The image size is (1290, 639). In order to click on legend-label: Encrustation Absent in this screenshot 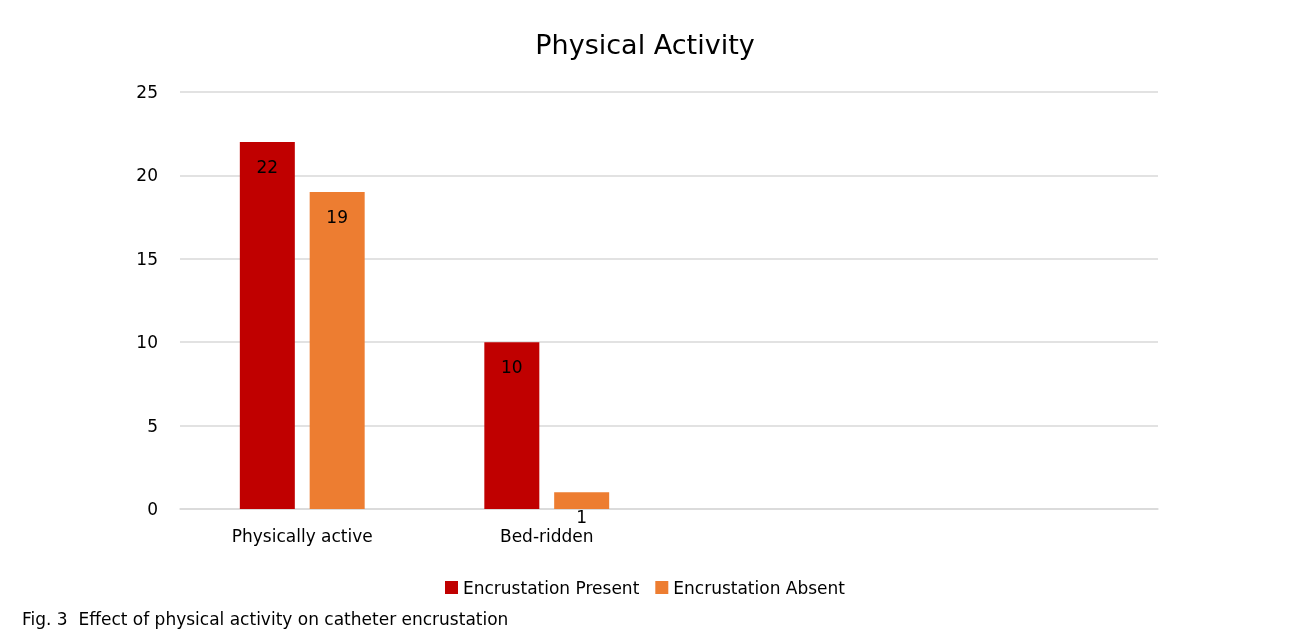, I will do `click(759, 587)`.